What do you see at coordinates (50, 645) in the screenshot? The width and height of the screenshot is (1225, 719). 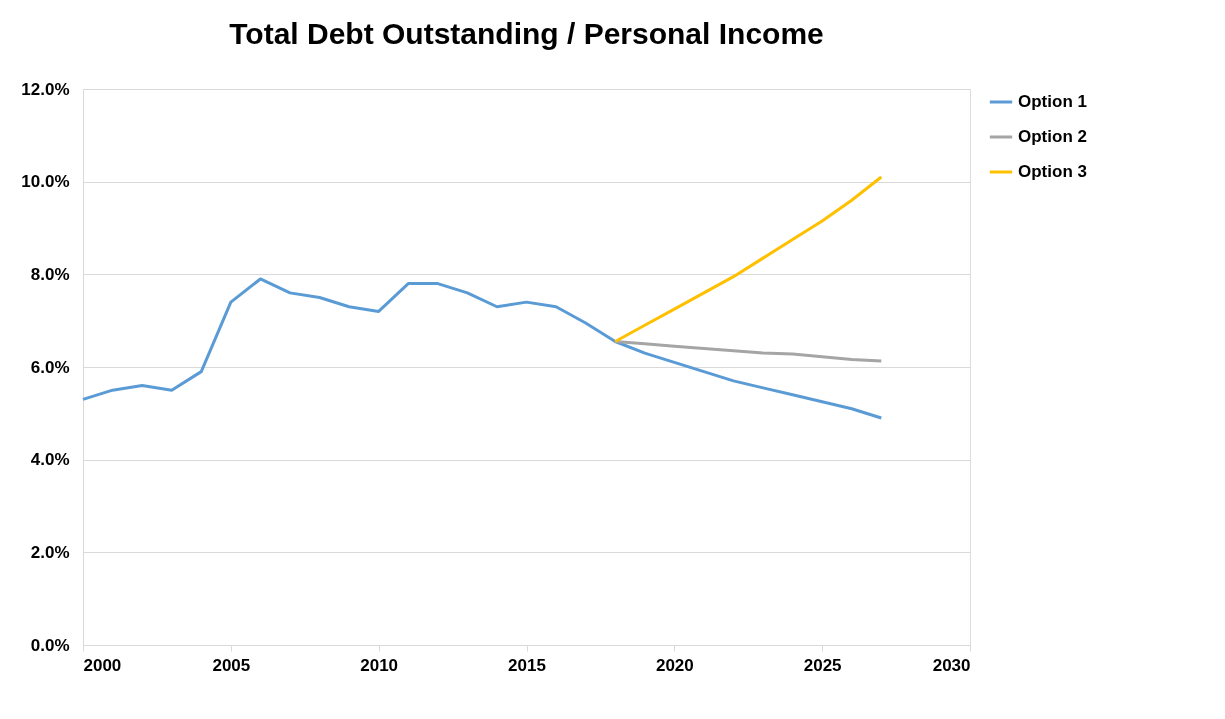 I see `y-tick-label: 0.0%` at bounding box center [50, 645].